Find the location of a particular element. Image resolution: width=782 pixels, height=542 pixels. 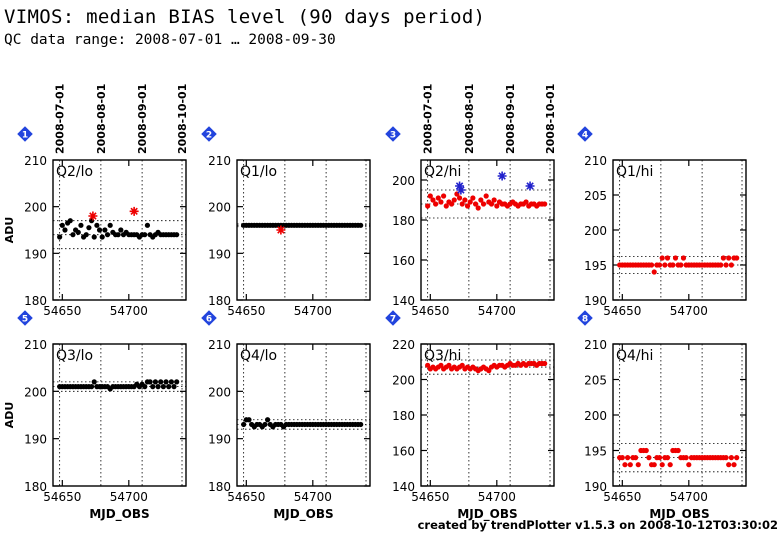

panel-number: 8 is located at coordinates (585, 320).